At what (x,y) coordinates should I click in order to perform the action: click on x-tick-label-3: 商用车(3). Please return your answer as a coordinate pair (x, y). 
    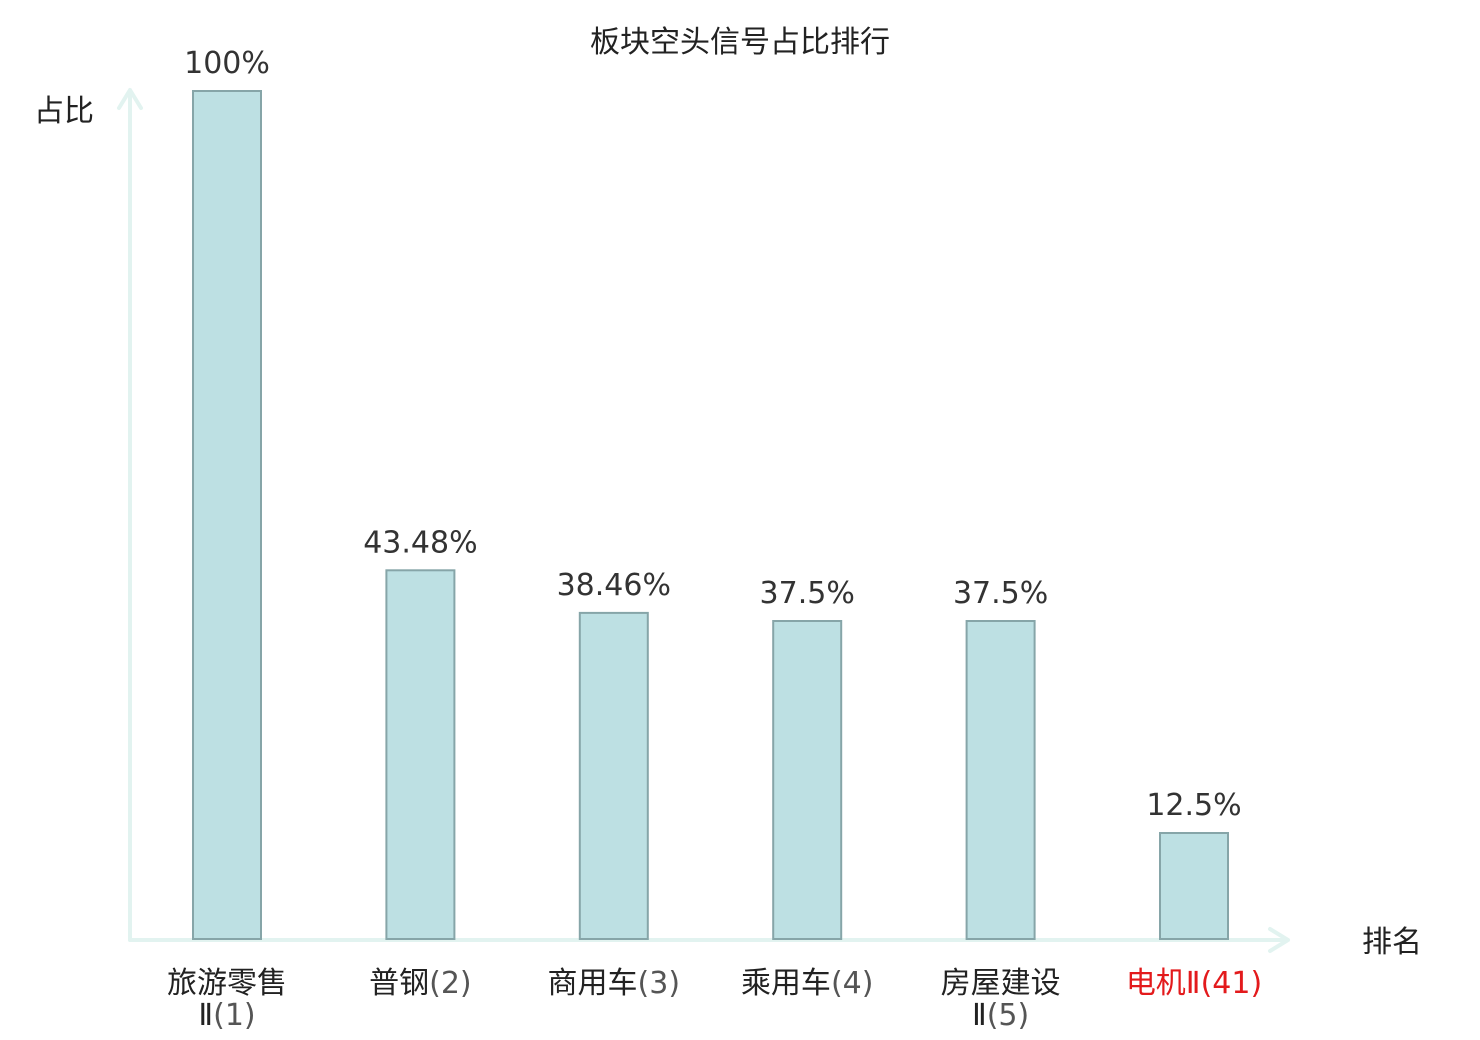
    Looking at the image, I should click on (614, 983).